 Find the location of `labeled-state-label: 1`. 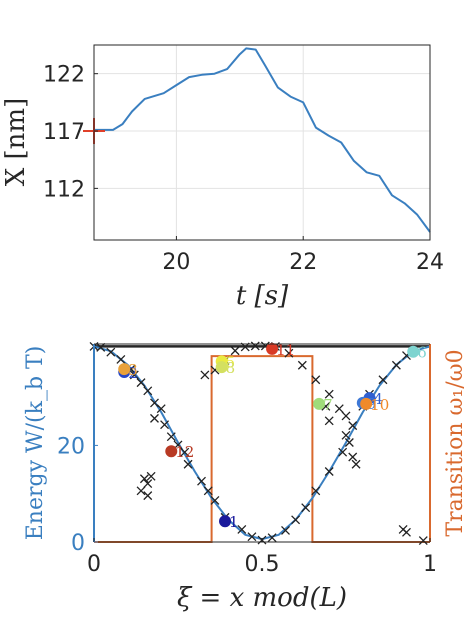

labeled-state-label: 1 is located at coordinates (234, 522).